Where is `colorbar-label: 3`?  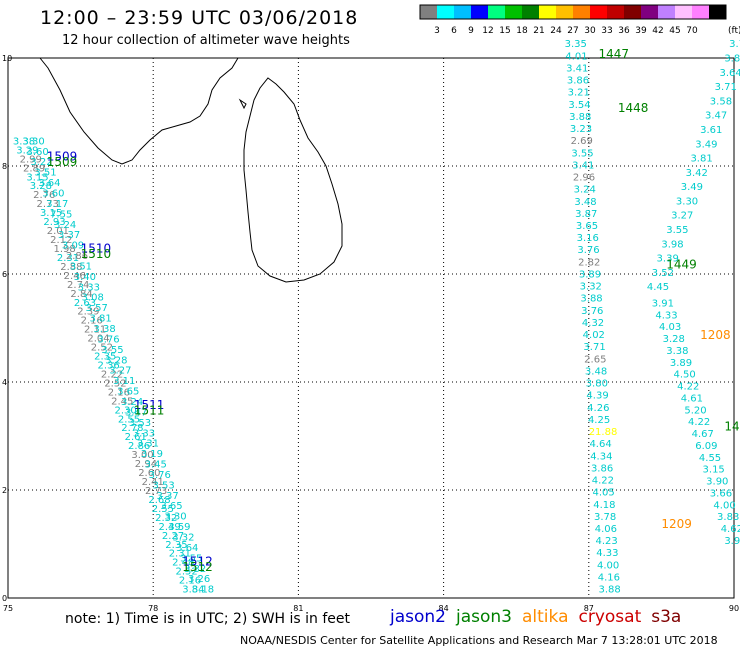 colorbar-label: 3 is located at coordinates (437, 31).